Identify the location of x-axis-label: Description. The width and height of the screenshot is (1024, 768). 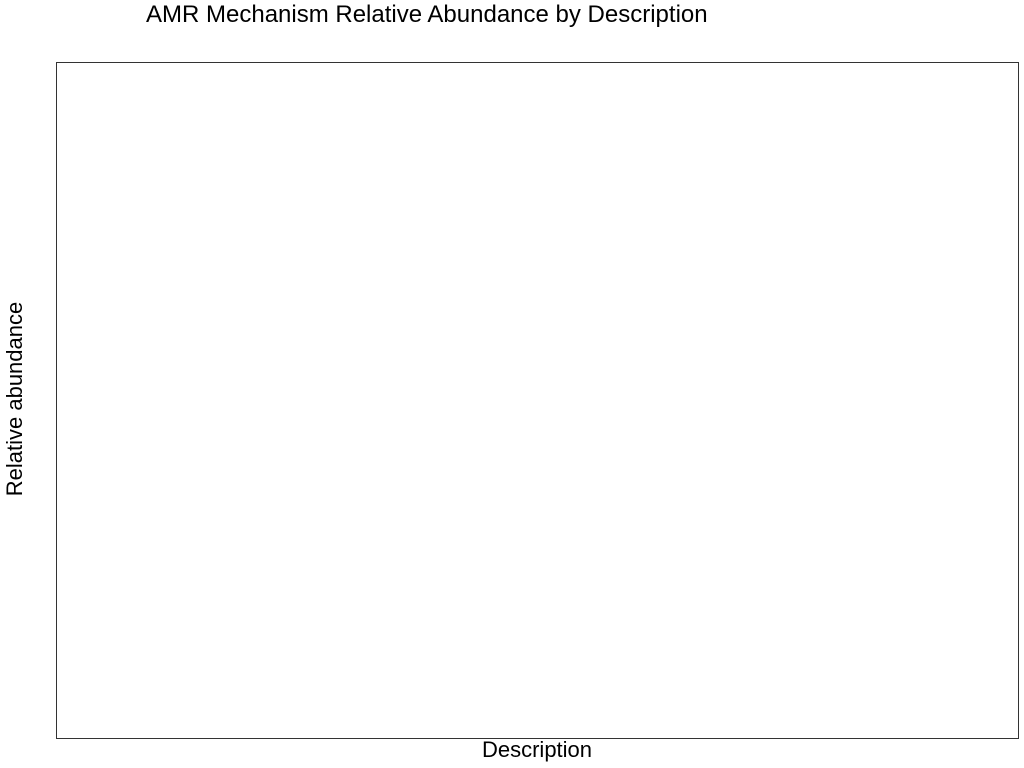
(537, 749).